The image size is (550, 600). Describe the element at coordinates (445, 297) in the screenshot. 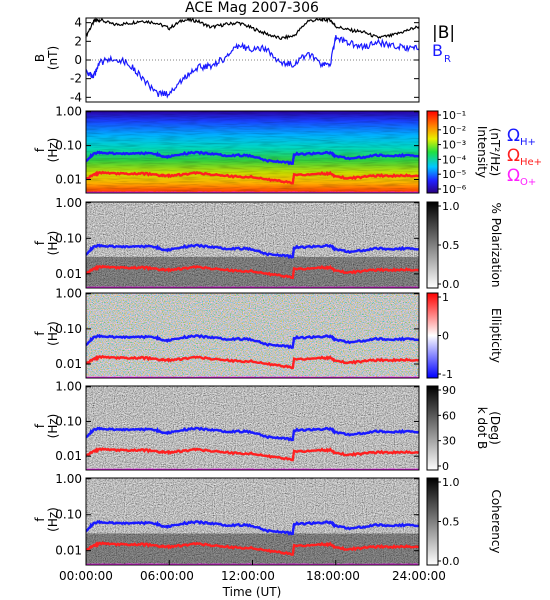

I see `colorbar-tick-label: 1` at that location.